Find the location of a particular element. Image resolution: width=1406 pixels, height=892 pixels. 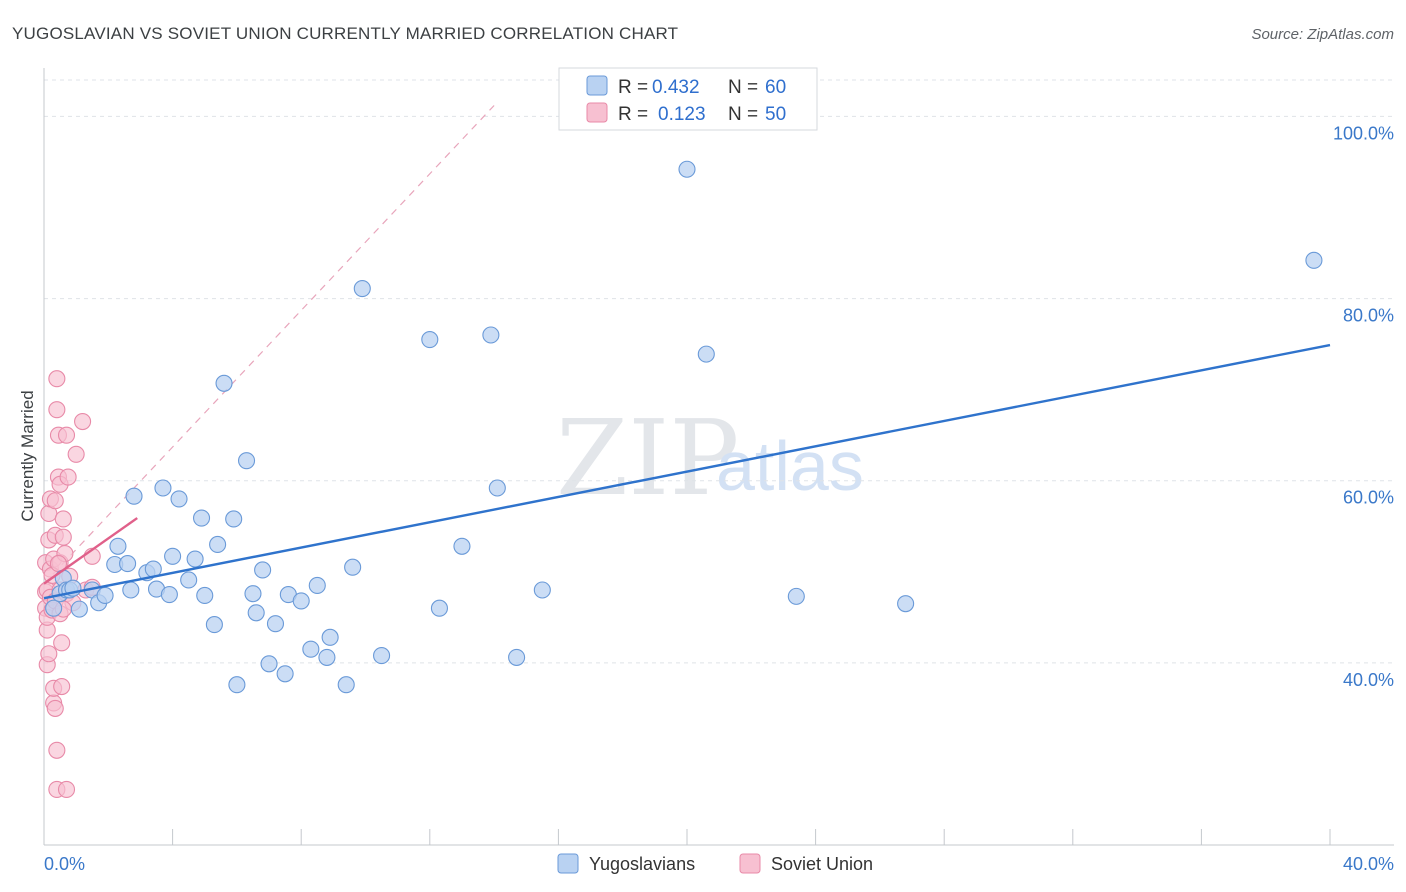

legend-r-label-yugoslavians: R = is located at coordinates (633, 87).